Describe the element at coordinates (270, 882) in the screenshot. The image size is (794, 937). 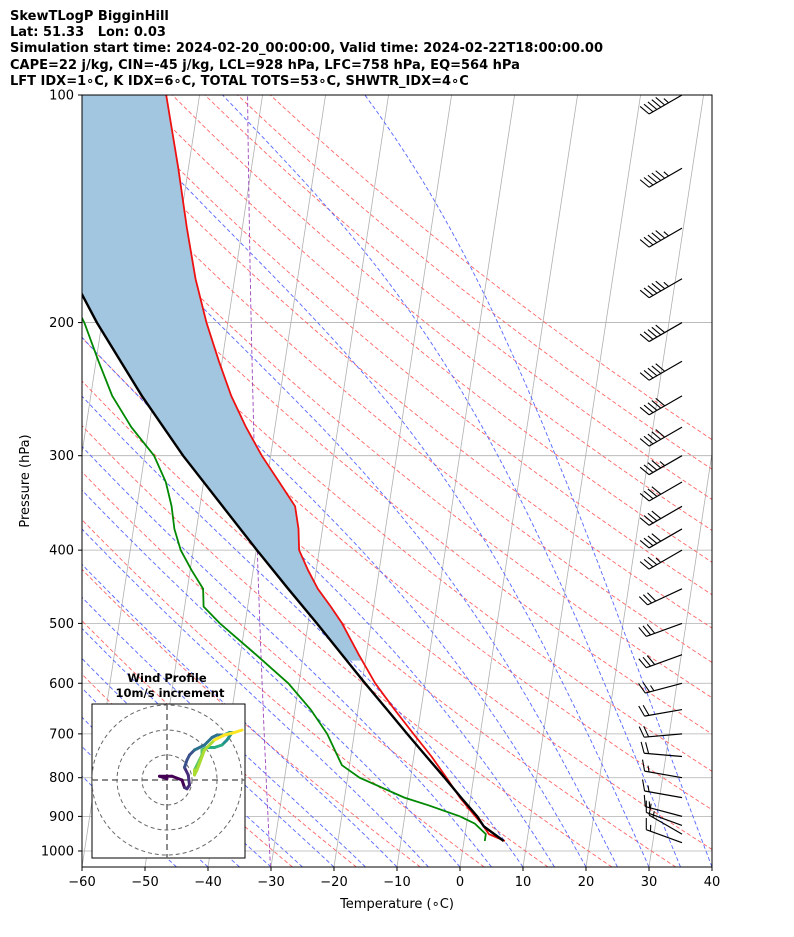
I see `x-tick-label: −30` at that location.